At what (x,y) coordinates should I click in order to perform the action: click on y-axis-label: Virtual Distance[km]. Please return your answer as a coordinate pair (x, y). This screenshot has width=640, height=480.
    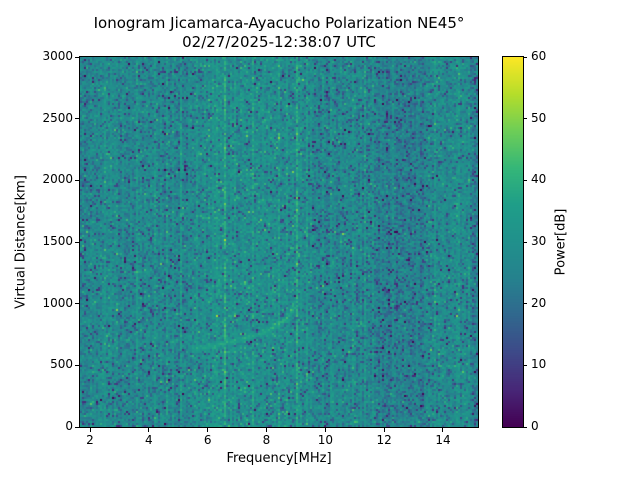
    Looking at the image, I should click on (21, 242).